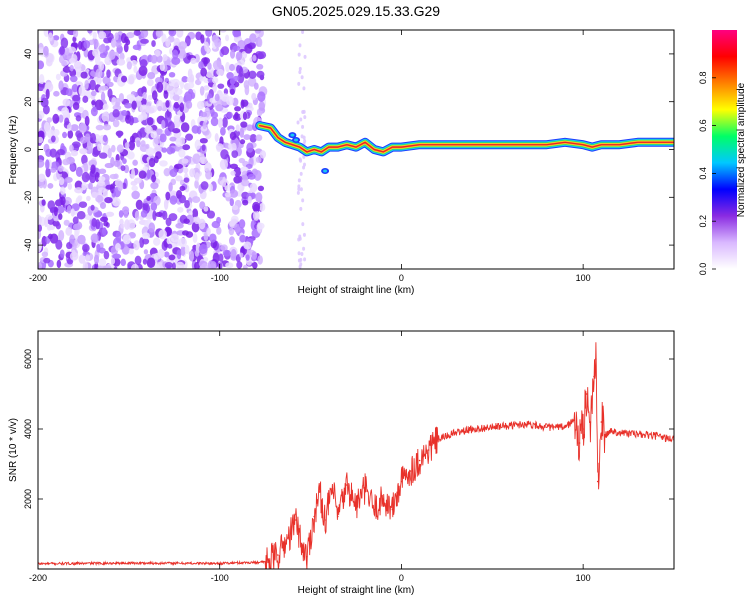 This screenshot has width=750, height=600. What do you see at coordinates (28, 429) in the screenshot?
I see `y-tick-label: 4000` at bounding box center [28, 429].